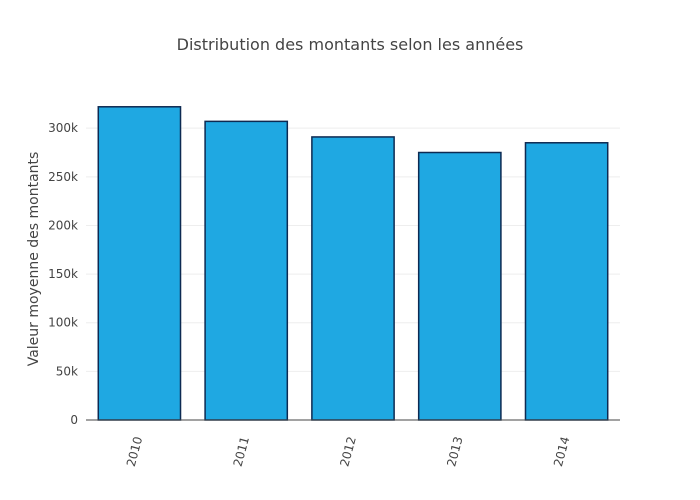  Describe the element at coordinates (353, 278) in the screenshot. I see `bar-2012` at that location.